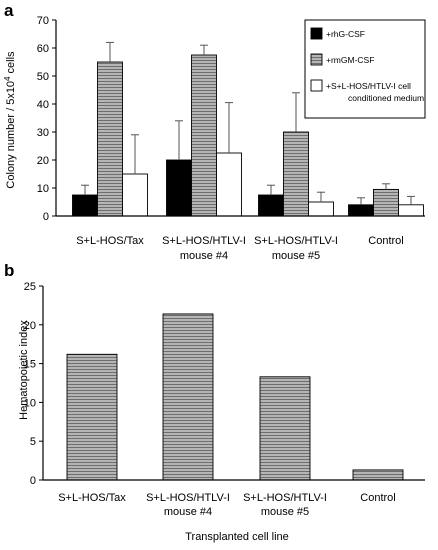  What do you see at coordinates (46, 217) in the screenshot?
I see `y-tick-label-a: 0` at bounding box center [46, 217].